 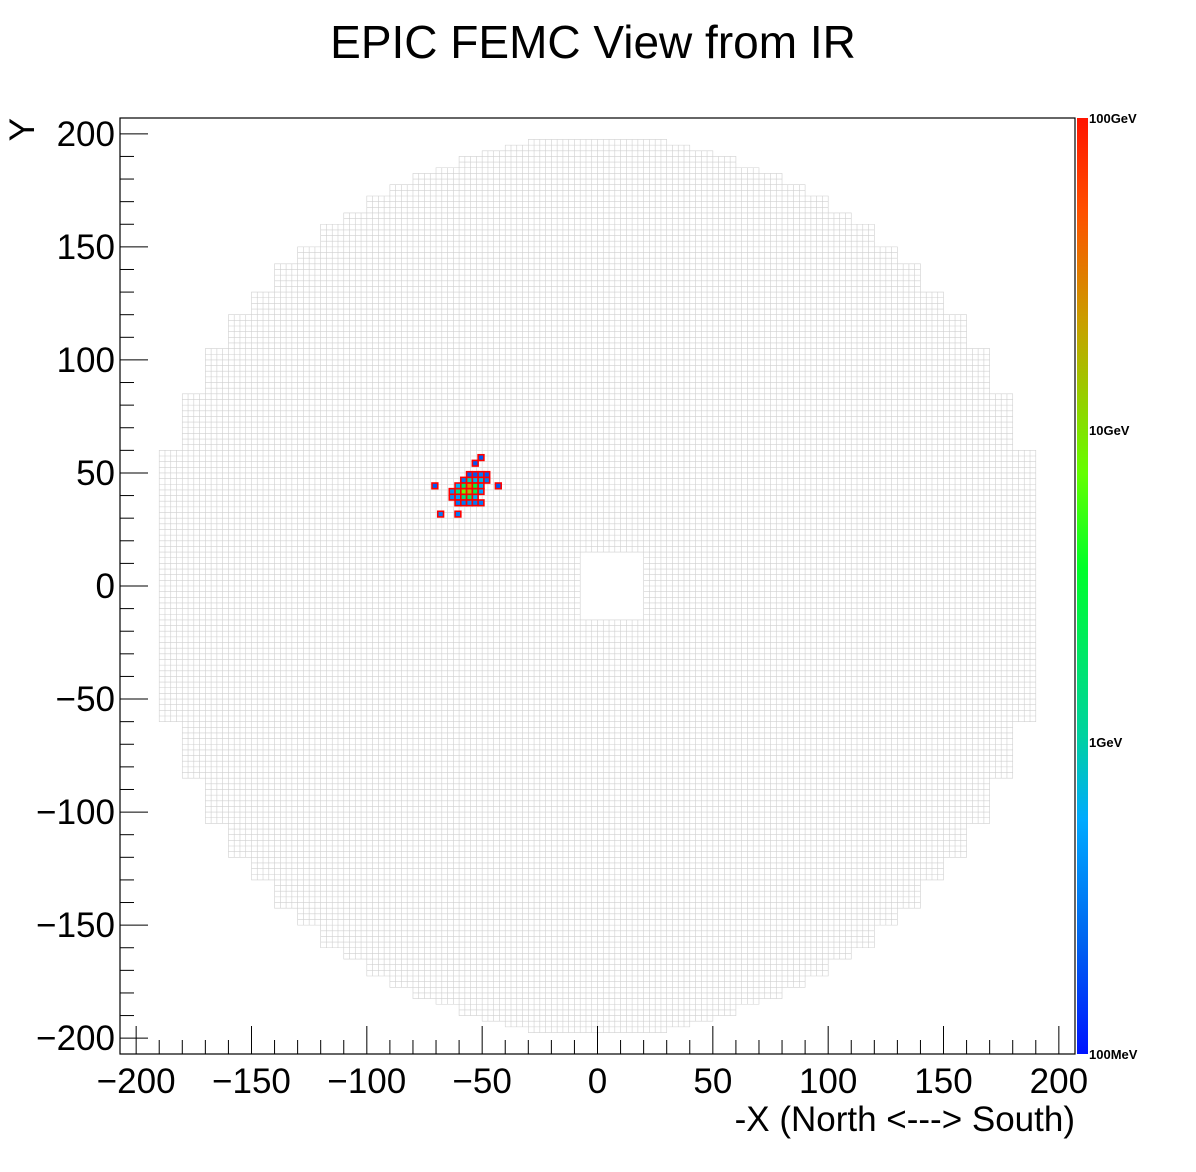 What do you see at coordinates (75, 925) in the screenshot?
I see `y-tick-label: −150` at bounding box center [75, 925].